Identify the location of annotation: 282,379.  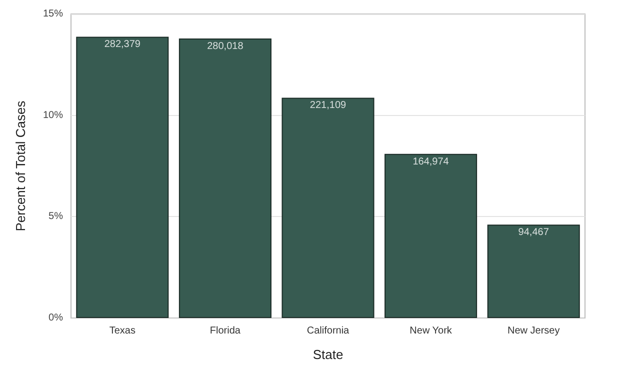
(122, 44).